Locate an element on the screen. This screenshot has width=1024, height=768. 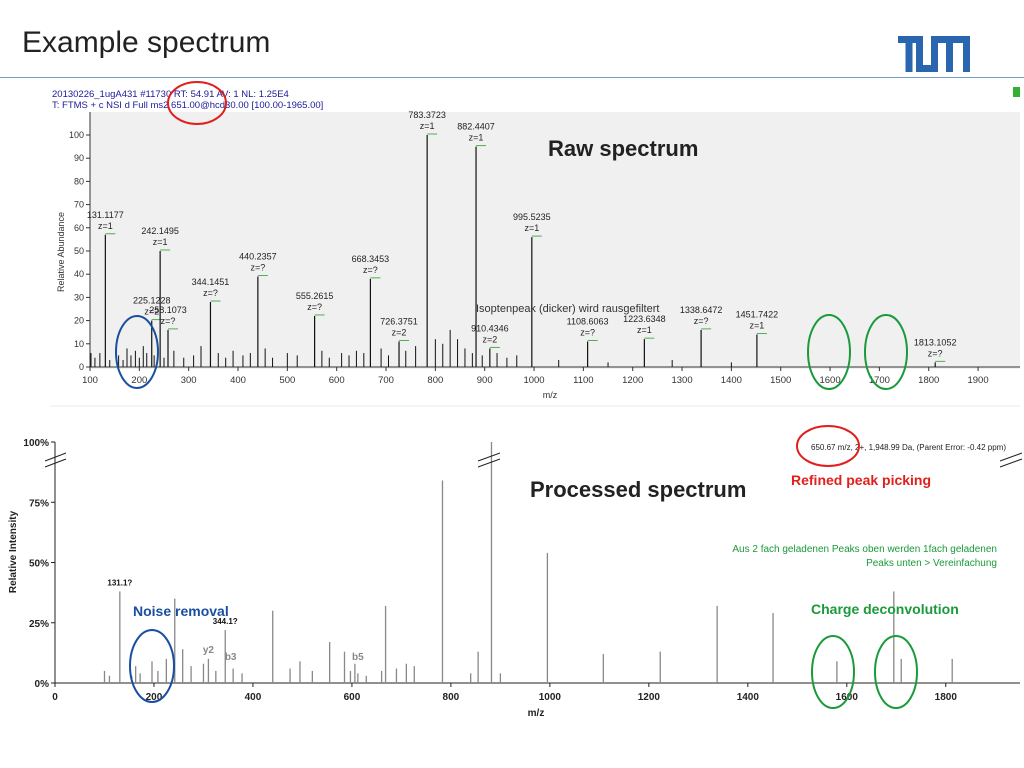
raw-y-tick-label: 60 is located at coordinates (79, 228).